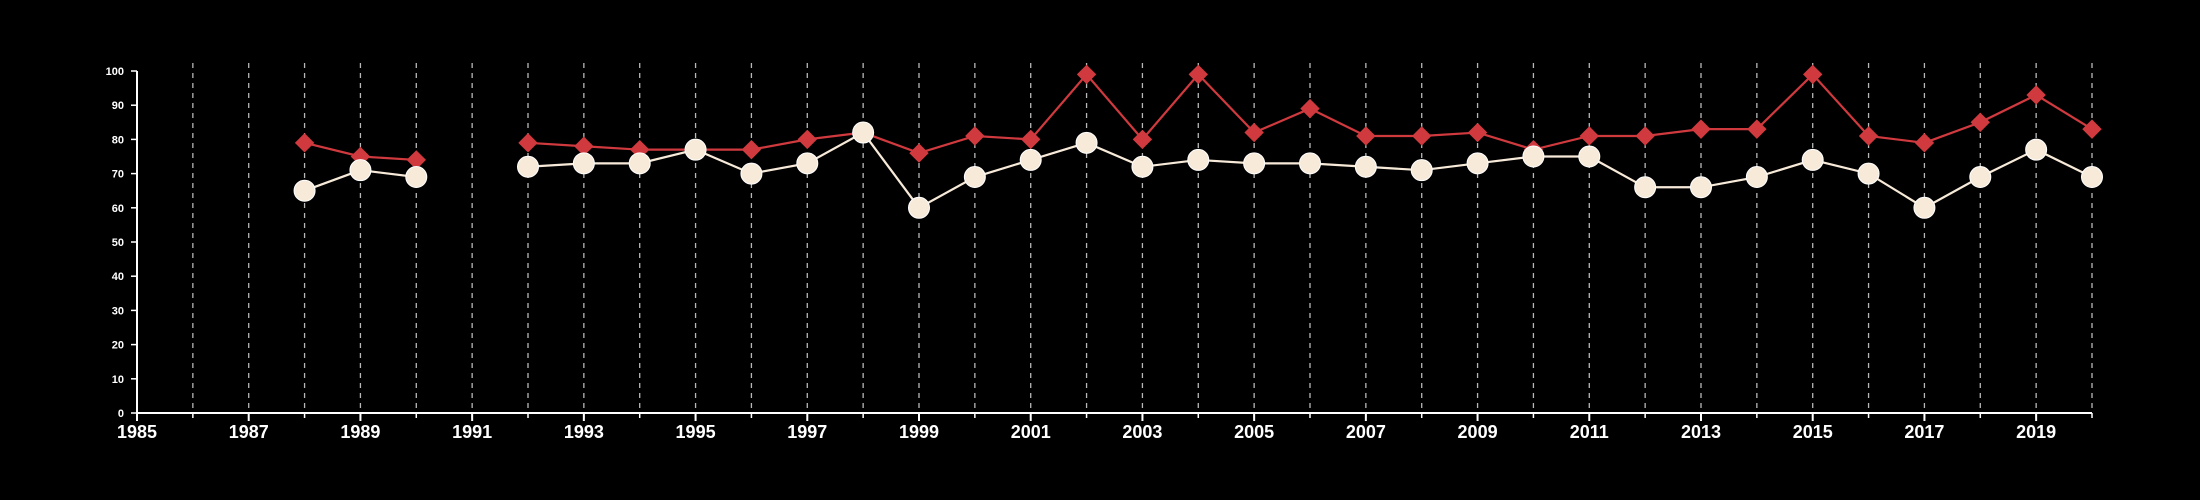  What do you see at coordinates (304, 143) in the screenshot?
I see `diamond-point-1988` at bounding box center [304, 143].